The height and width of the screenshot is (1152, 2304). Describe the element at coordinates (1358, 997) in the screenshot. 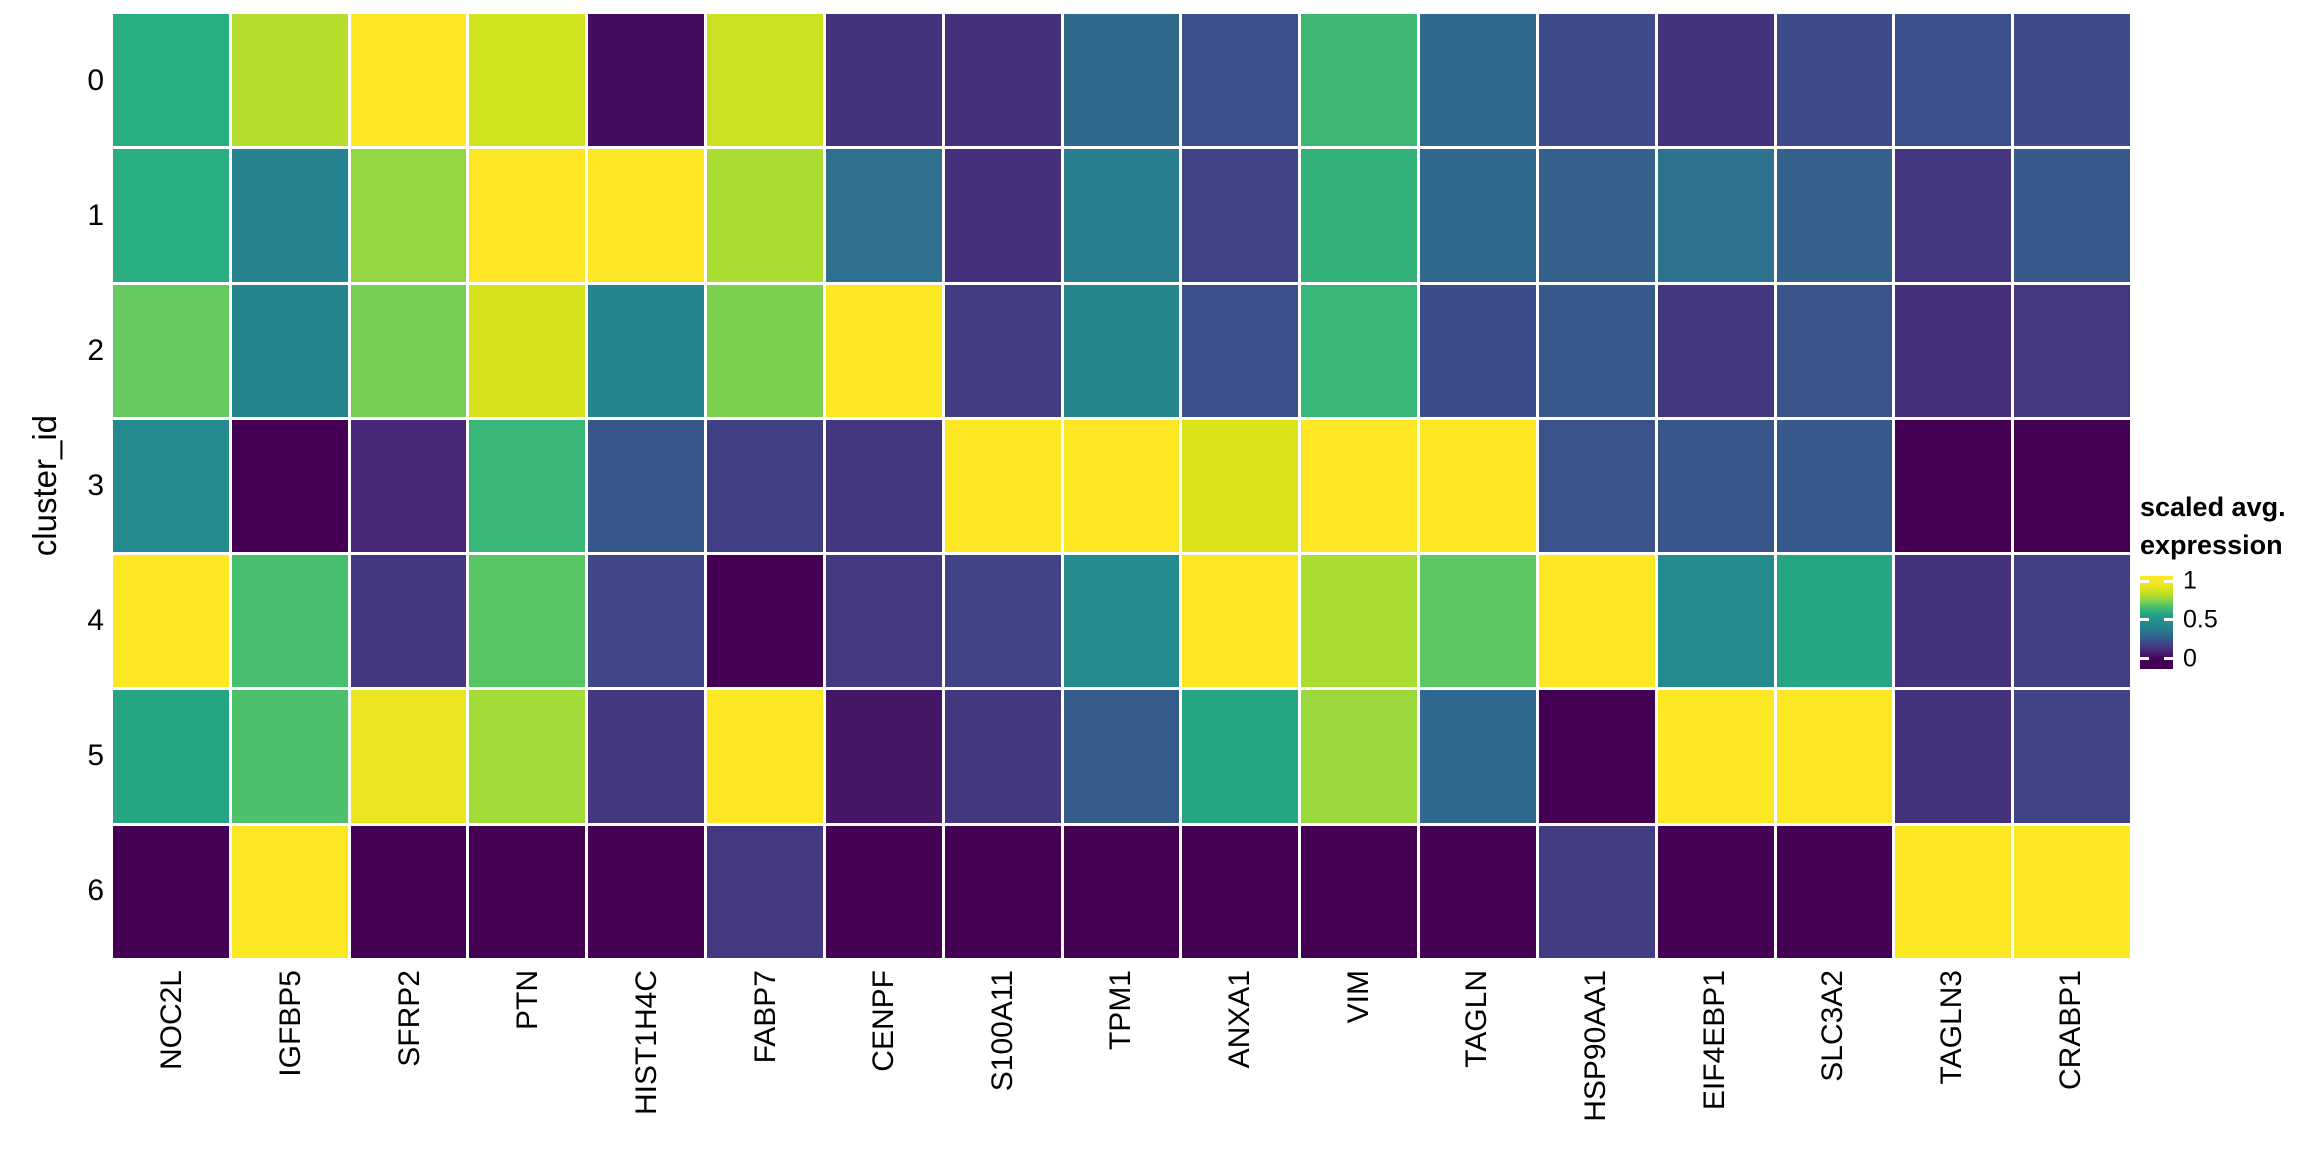

I see `x-tick-label: VIM` at that location.